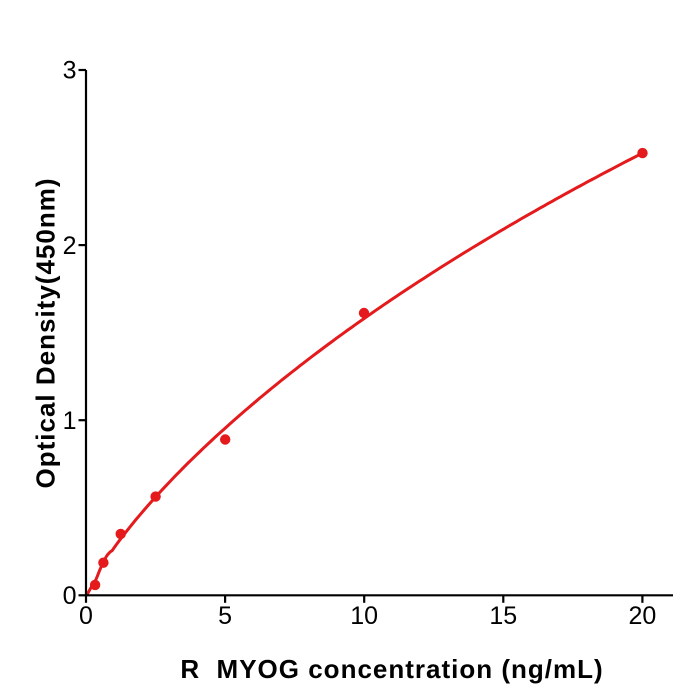  I want to click on svg-text: 2, so click(70, 246).